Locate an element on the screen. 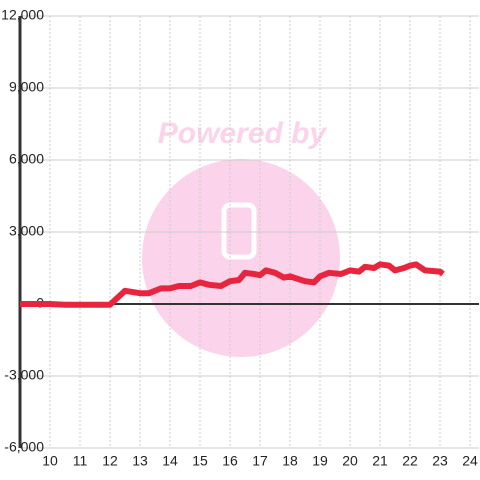  x-tick-label: 16 is located at coordinates (230, 461).